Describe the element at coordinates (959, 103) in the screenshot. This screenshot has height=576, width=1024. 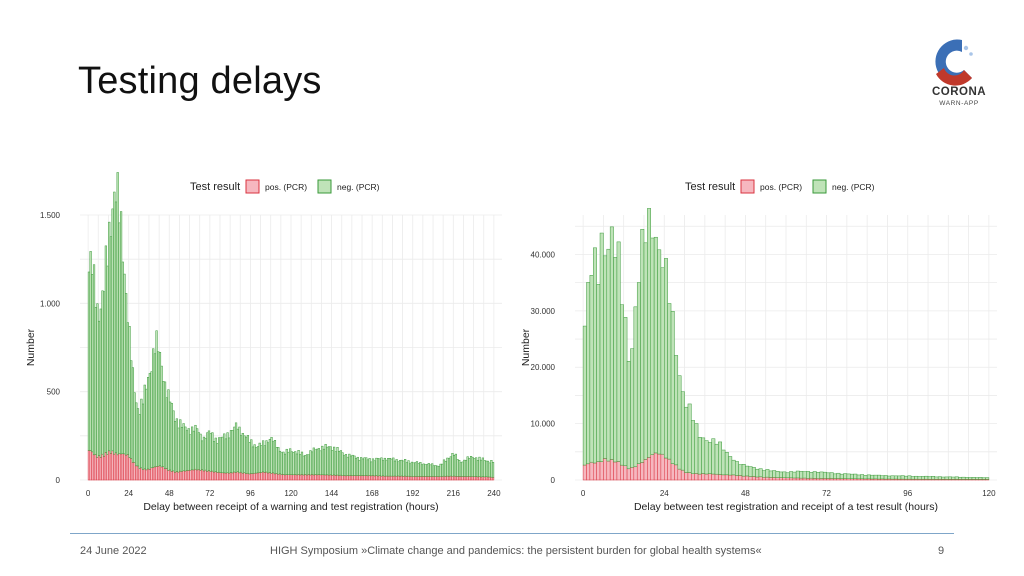
I see `logo-text-warn-app: WARN-APP` at that location.